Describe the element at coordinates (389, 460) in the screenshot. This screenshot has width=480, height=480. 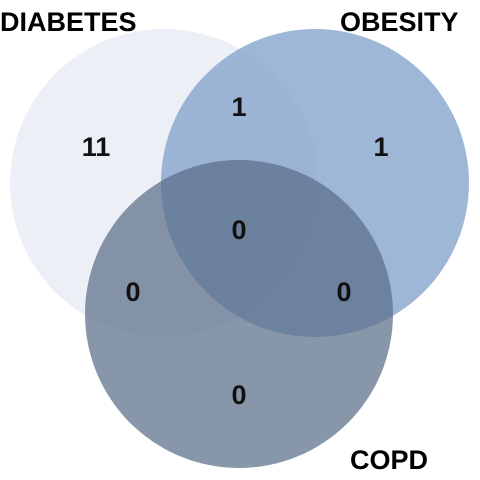
I see `copd-label: COPD` at that location.